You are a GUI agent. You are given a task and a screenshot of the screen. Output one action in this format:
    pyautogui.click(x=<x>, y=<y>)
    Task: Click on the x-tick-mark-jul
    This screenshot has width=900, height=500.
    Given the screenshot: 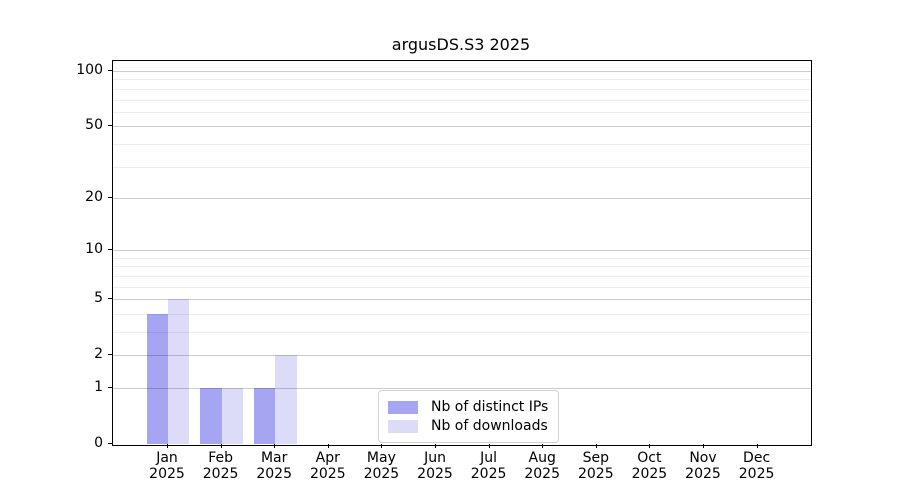 What is the action you would take?
    pyautogui.click(x=489, y=446)
    